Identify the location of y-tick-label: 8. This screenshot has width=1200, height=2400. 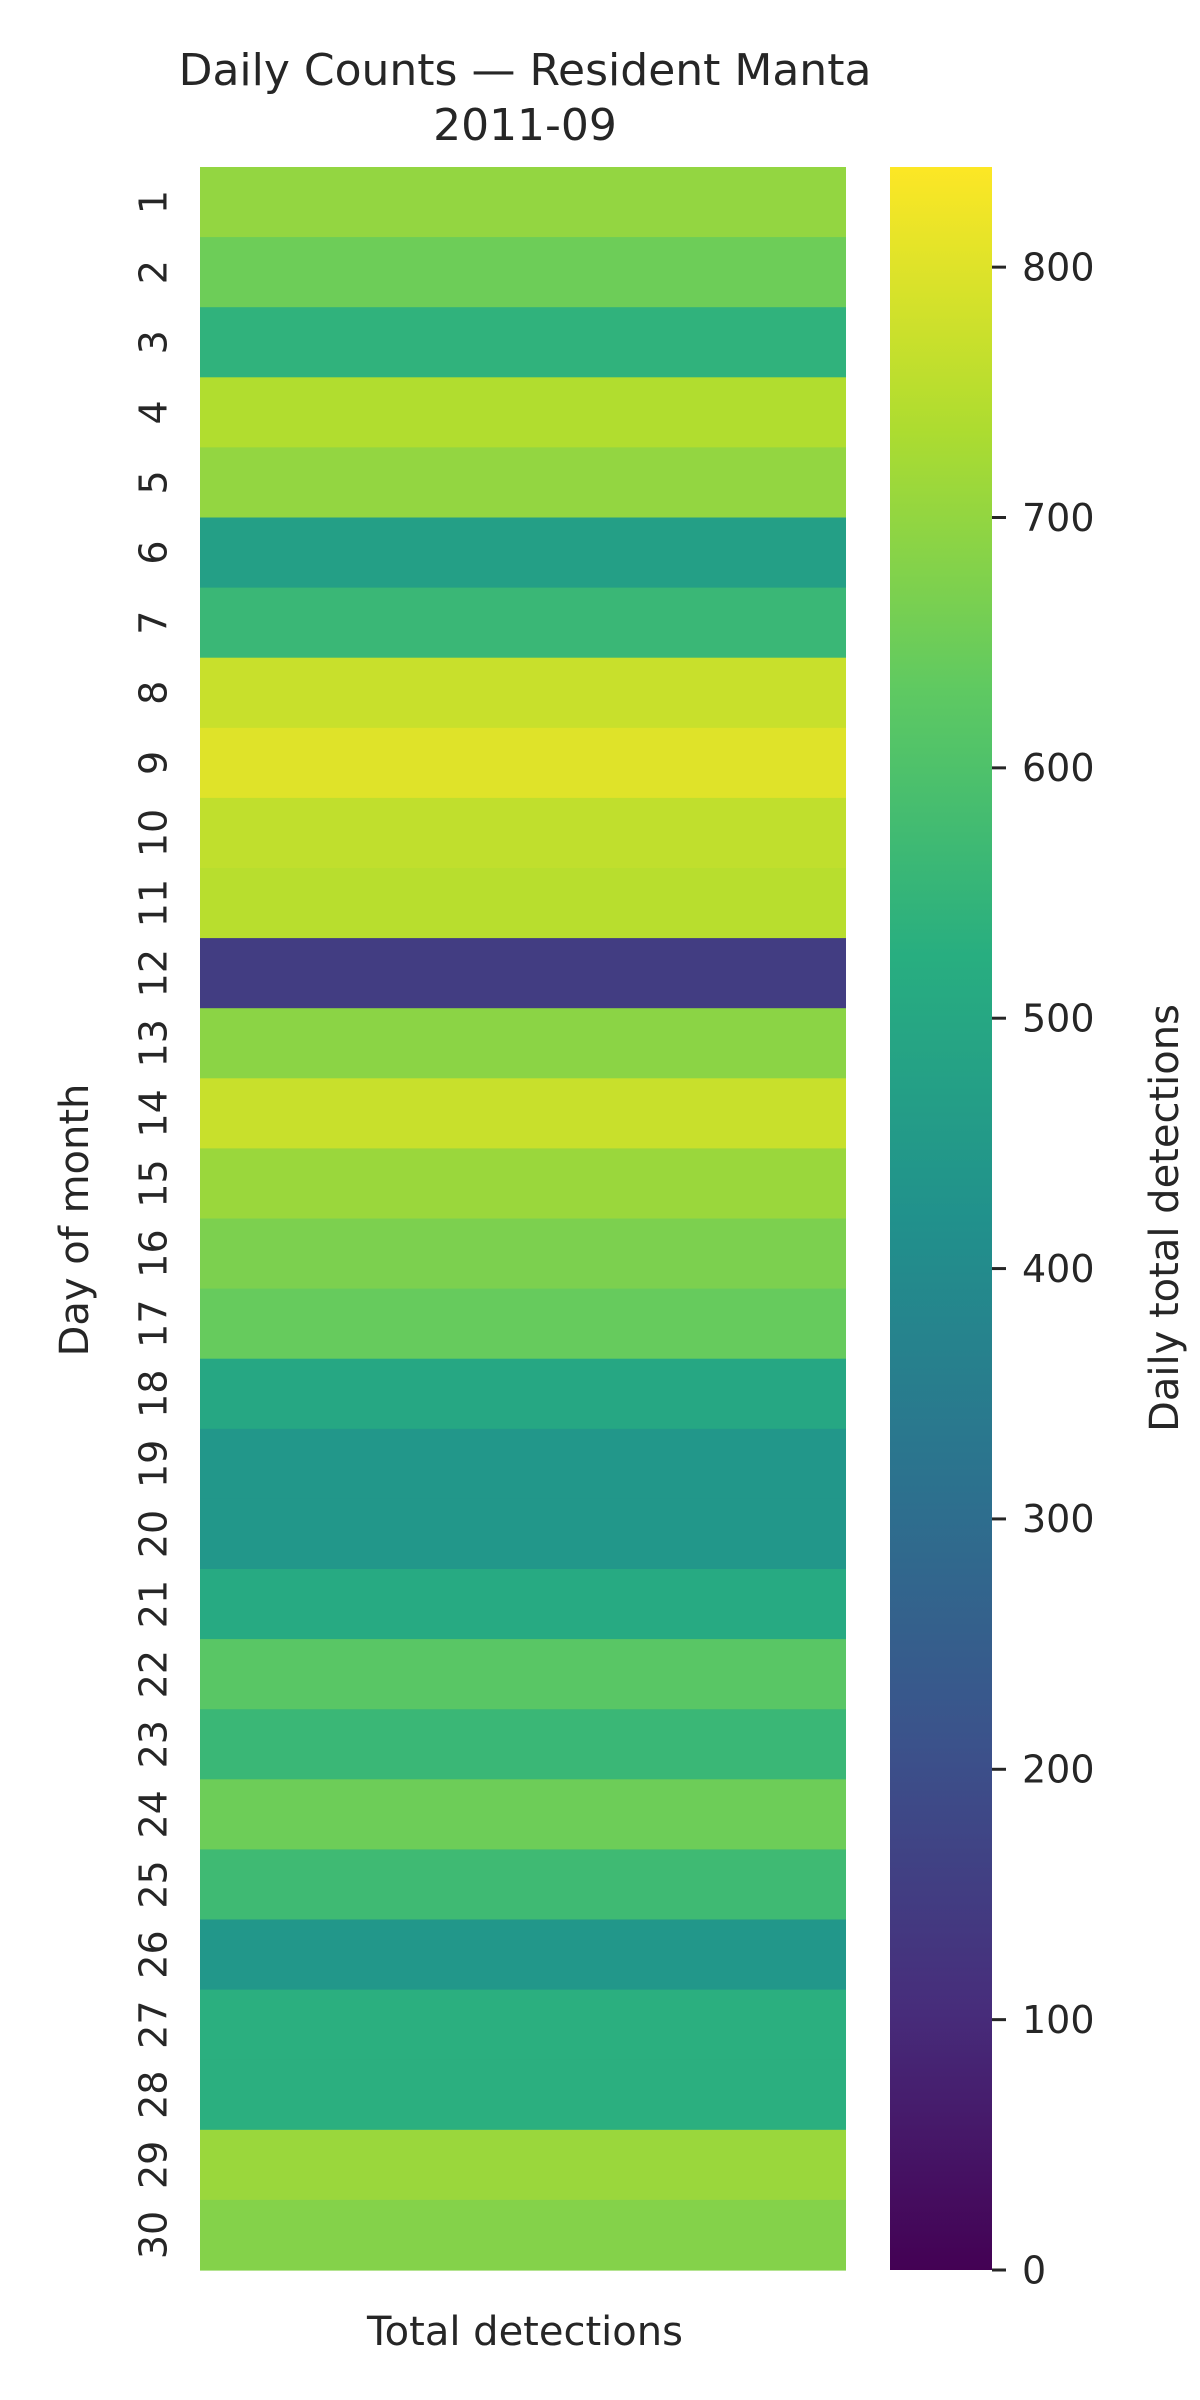
(153, 693).